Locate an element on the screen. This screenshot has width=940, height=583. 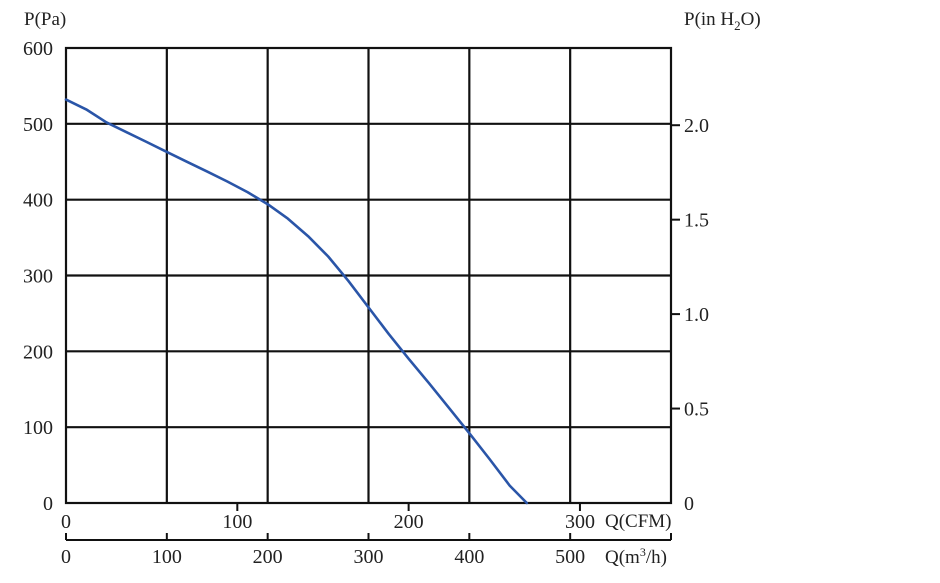
left-tick-label: 400 is located at coordinates (38, 201).